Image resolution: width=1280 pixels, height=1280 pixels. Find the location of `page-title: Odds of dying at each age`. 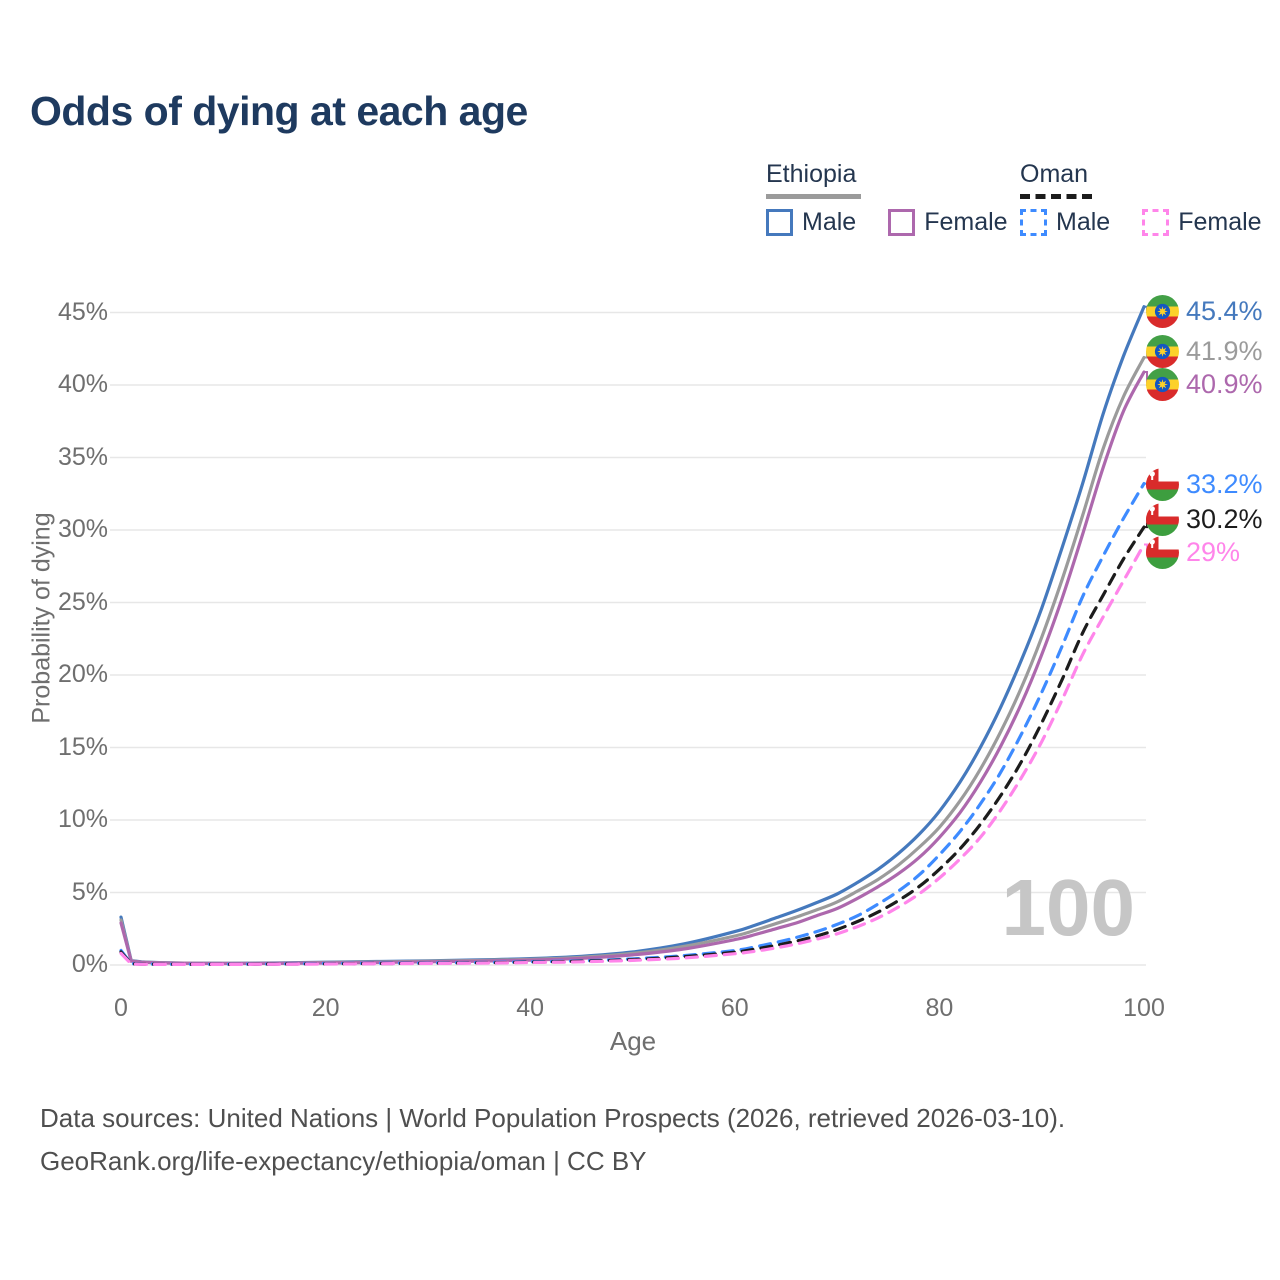

page-title: Odds of dying at each age is located at coordinates (279, 111).